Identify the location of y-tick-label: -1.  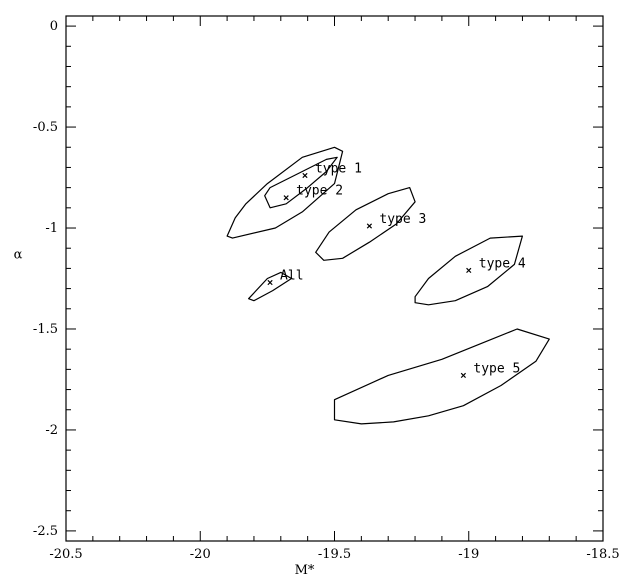
(51, 228).